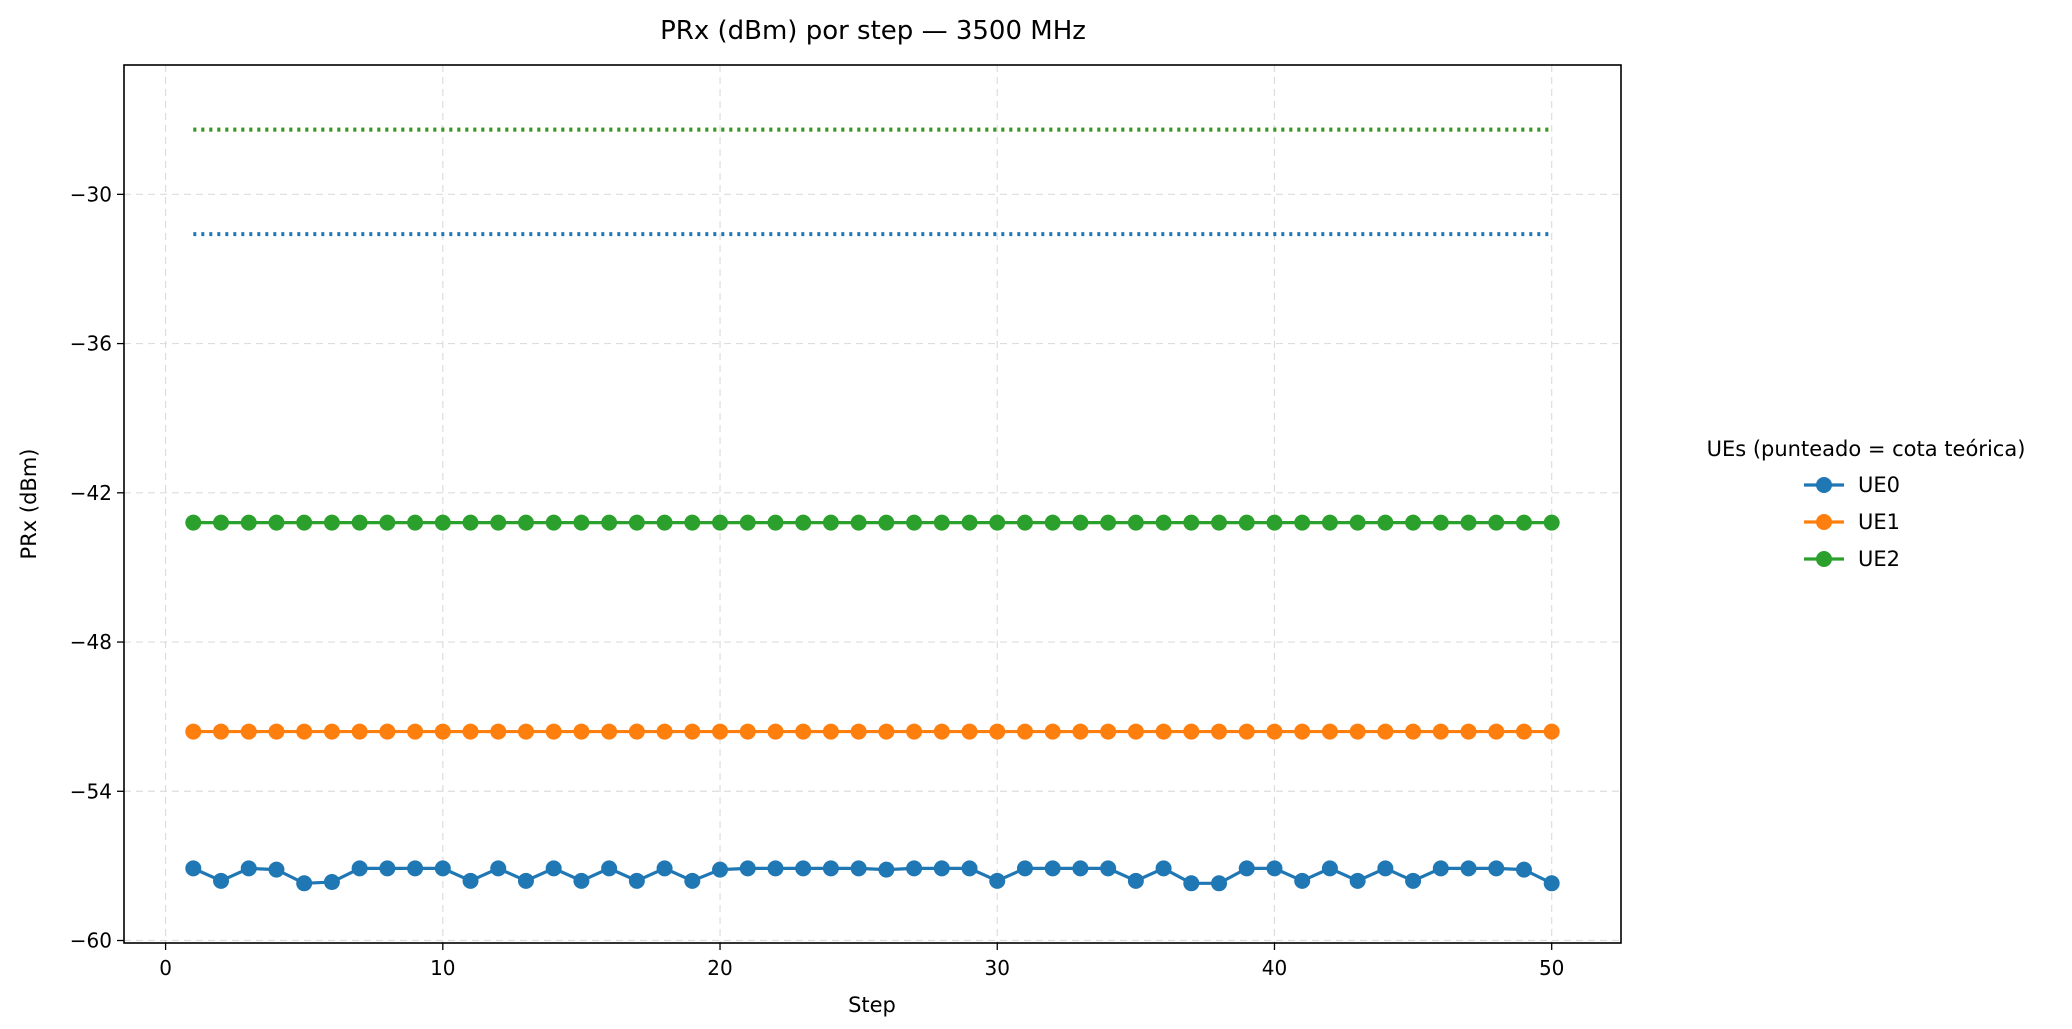 The width and height of the screenshot is (2072, 1029). I want to click on x-axis-label: Step, so click(872, 1005).